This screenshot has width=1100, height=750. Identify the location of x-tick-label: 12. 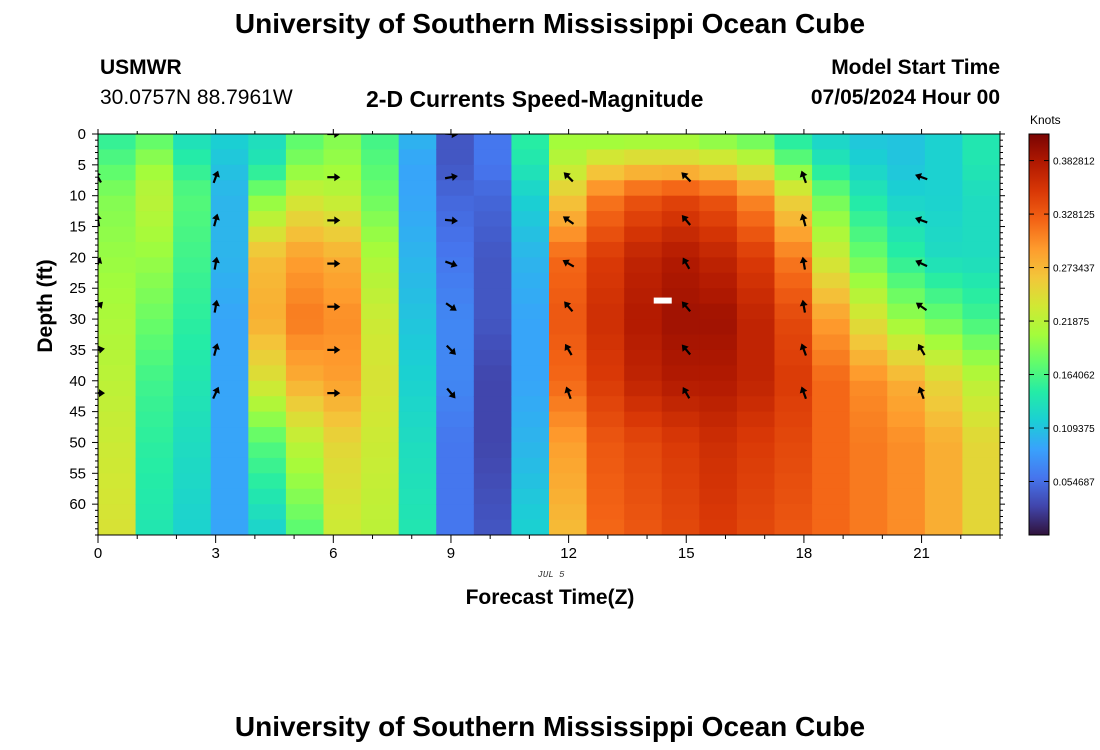
(568, 553).